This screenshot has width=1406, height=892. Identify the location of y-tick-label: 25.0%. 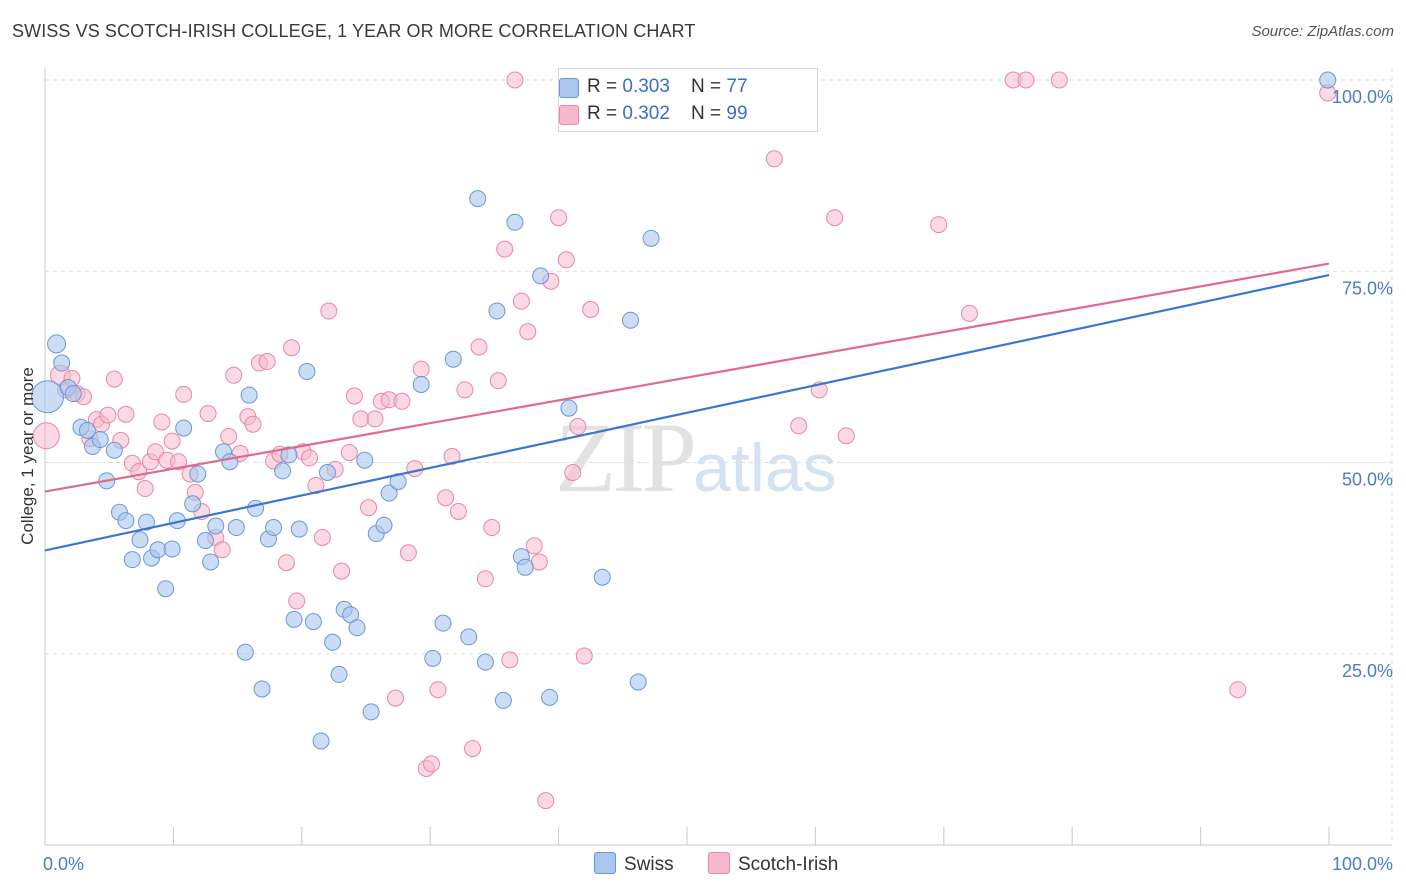
(1367, 671).